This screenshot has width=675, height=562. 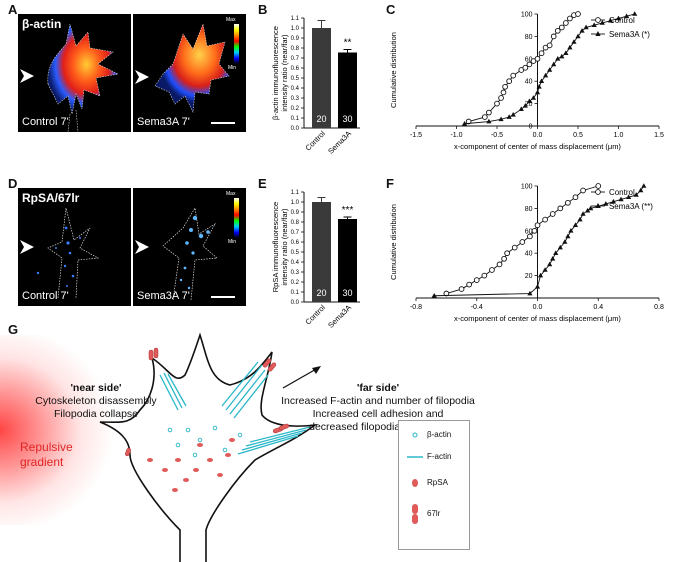 I want to click on legend-beta-actin: β-actin, so click(x=439, y=434).